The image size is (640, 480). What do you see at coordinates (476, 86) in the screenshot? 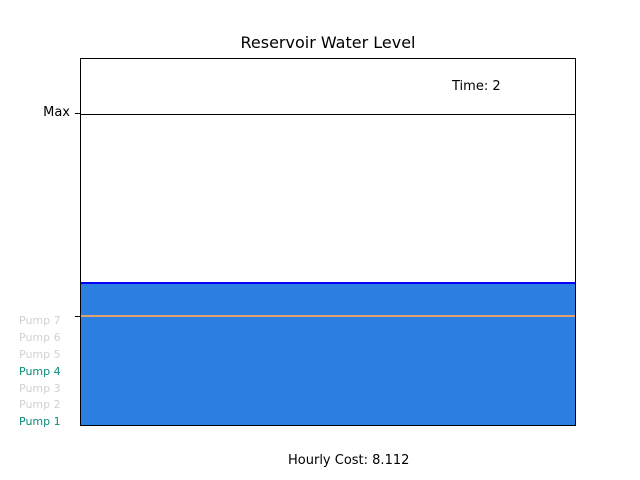
I see `time-label: Time: 2` at bounding box center [476, 86].